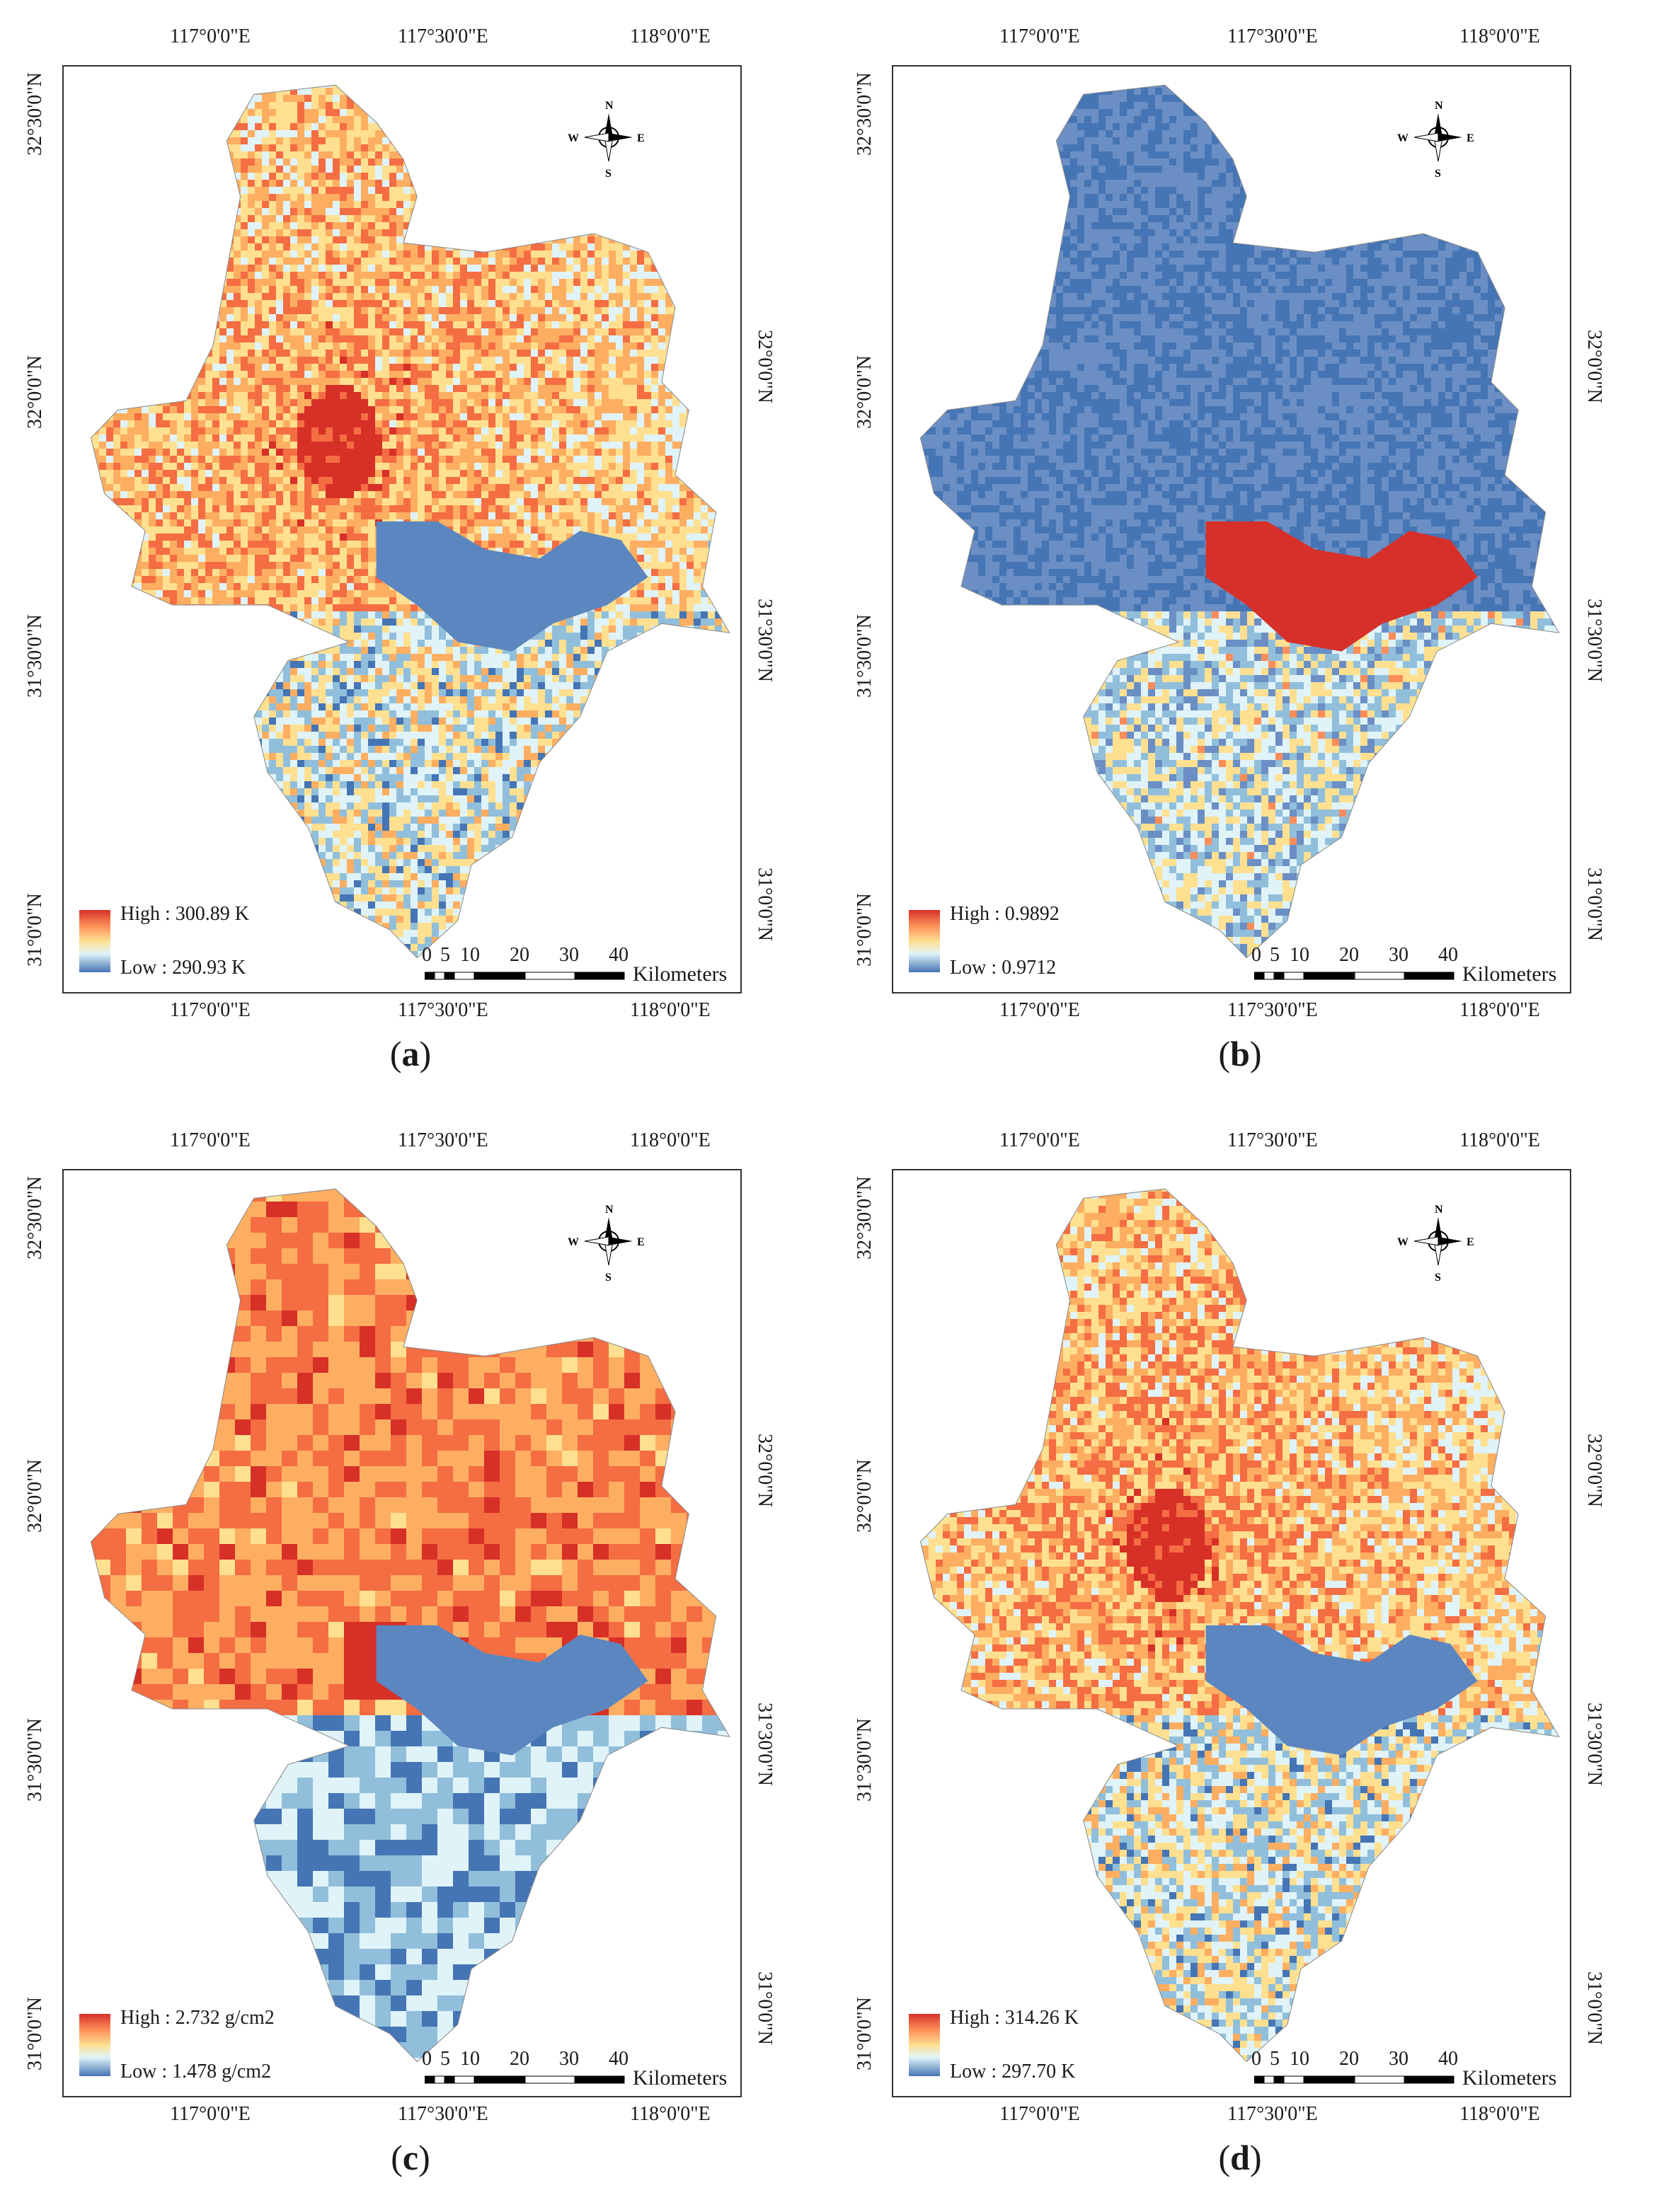 The image size is (1664, 2212). I want to click on panel-caption: (b), so click(1240, 1053).